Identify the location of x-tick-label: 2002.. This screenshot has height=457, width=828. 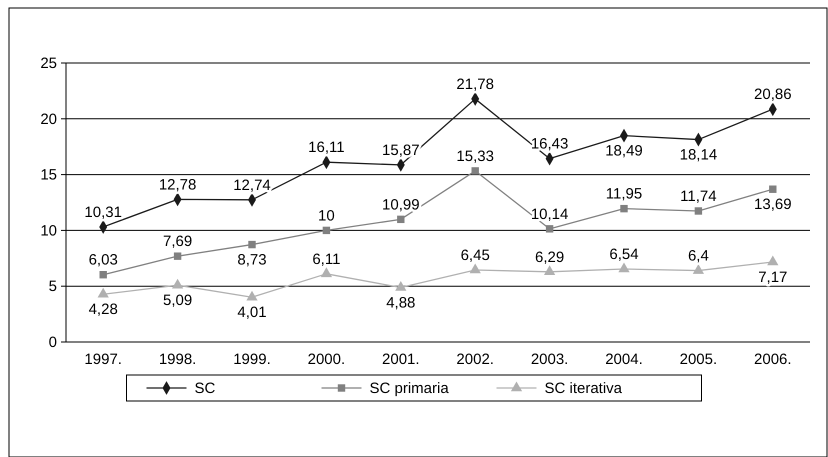
(475, 359).